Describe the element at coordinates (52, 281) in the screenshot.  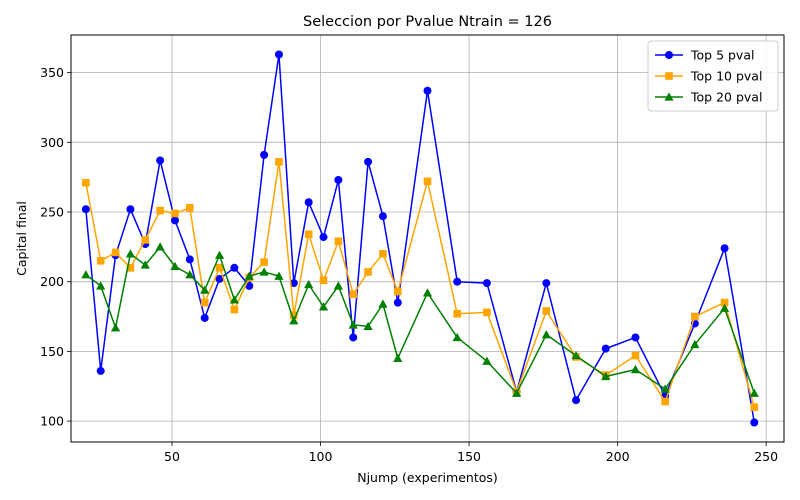
I see `y-tick-label: 200` at that location.